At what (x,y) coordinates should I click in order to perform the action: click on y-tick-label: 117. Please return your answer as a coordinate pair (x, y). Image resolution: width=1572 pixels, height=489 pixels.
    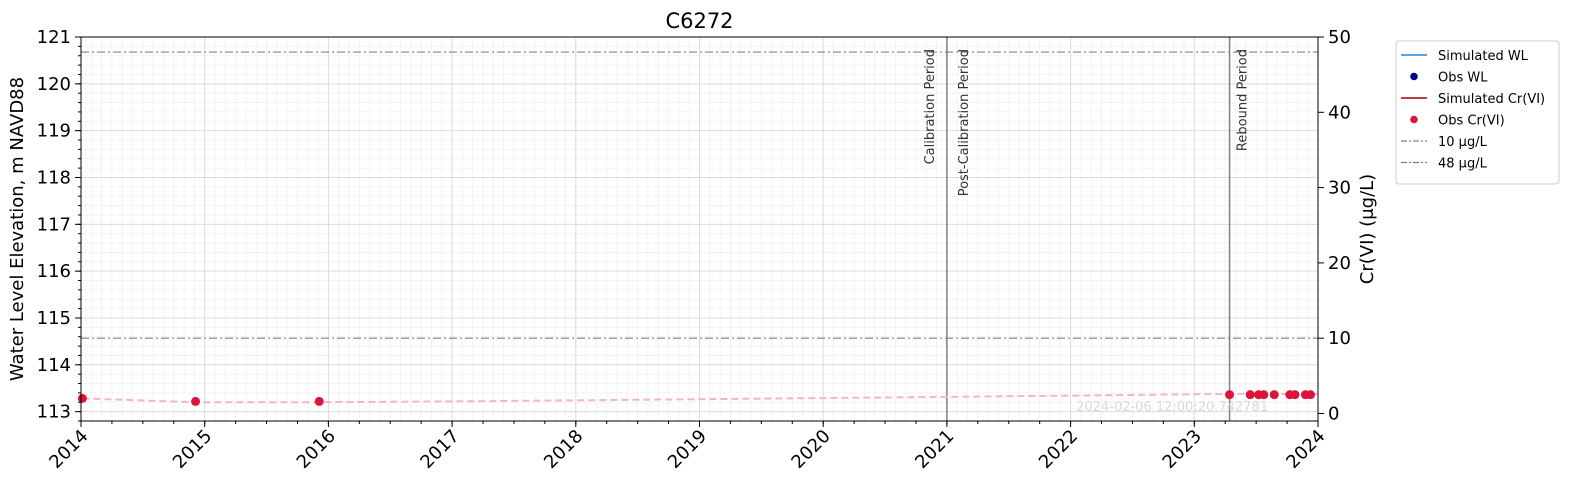
    Looking at the image, I should click on (54, 224).